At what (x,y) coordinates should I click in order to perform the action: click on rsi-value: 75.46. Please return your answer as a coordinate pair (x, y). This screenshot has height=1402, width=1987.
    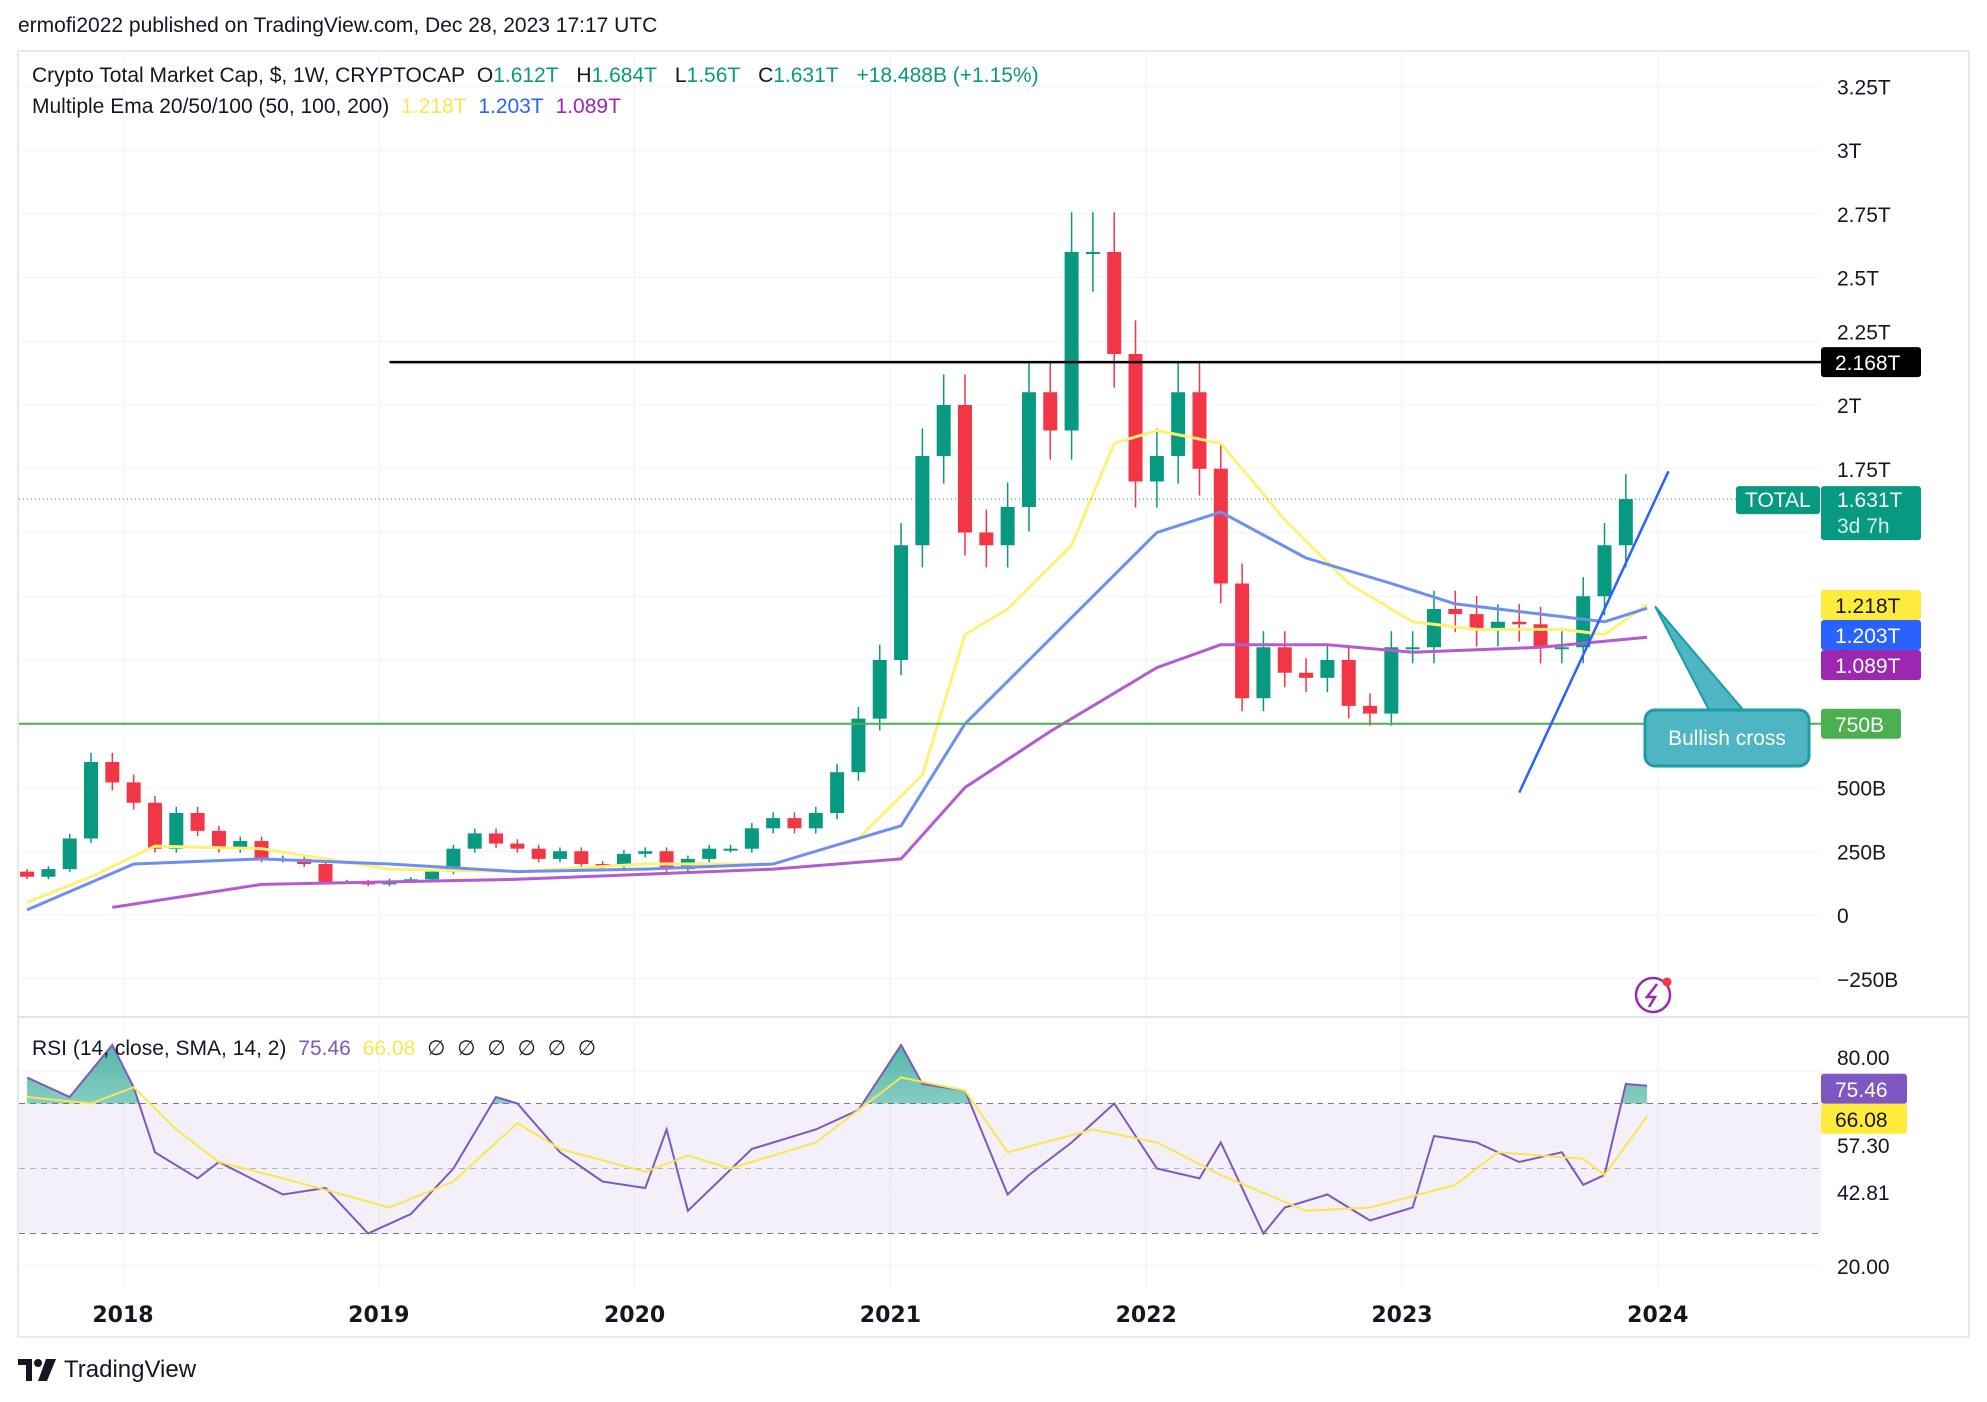
    Looking at the image, I should click on (324, 1048).